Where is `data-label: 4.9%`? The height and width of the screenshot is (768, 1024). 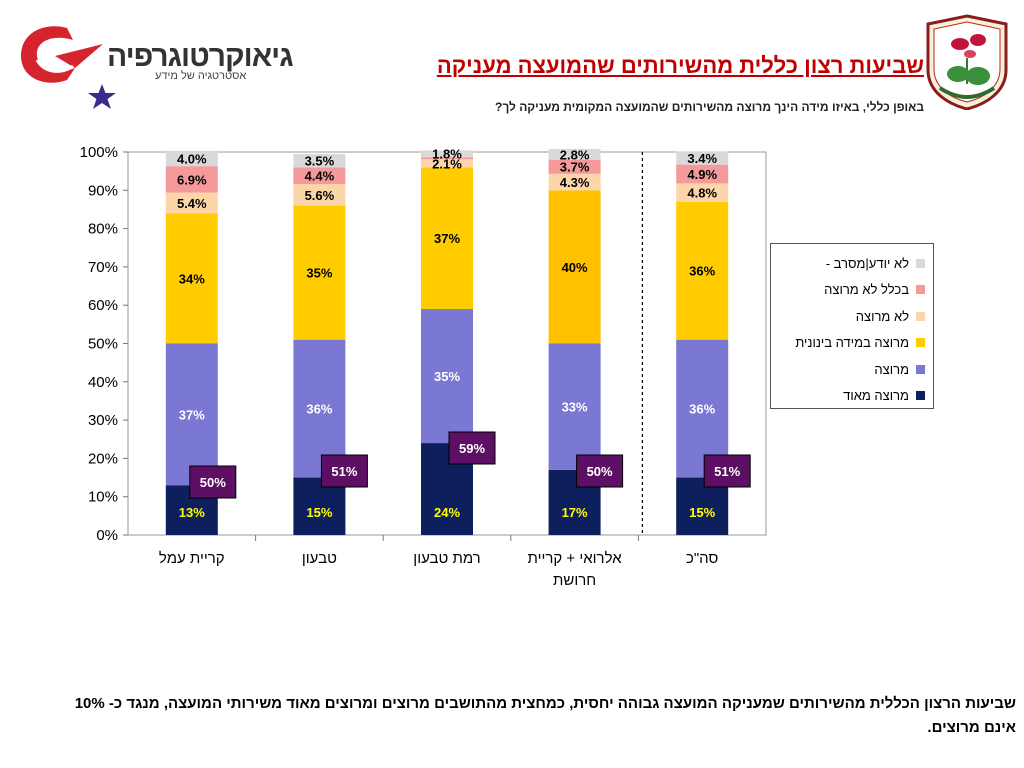 data-label: 4.9% is located at coordinates (702, 174).